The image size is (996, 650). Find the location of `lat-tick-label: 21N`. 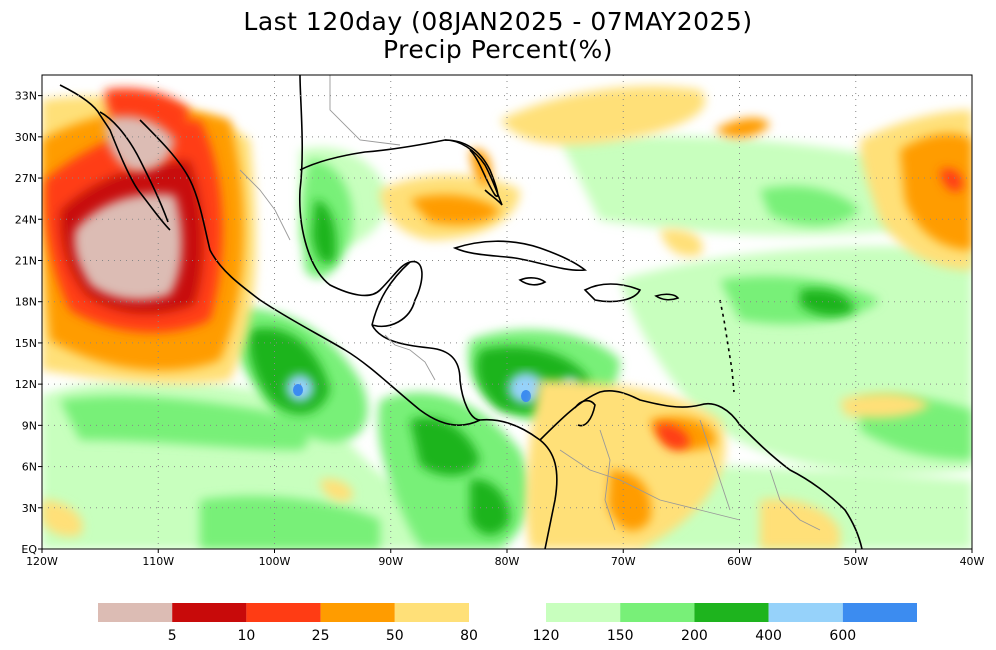

lat-tick-label: 21N is located at coordinates (26, 260).